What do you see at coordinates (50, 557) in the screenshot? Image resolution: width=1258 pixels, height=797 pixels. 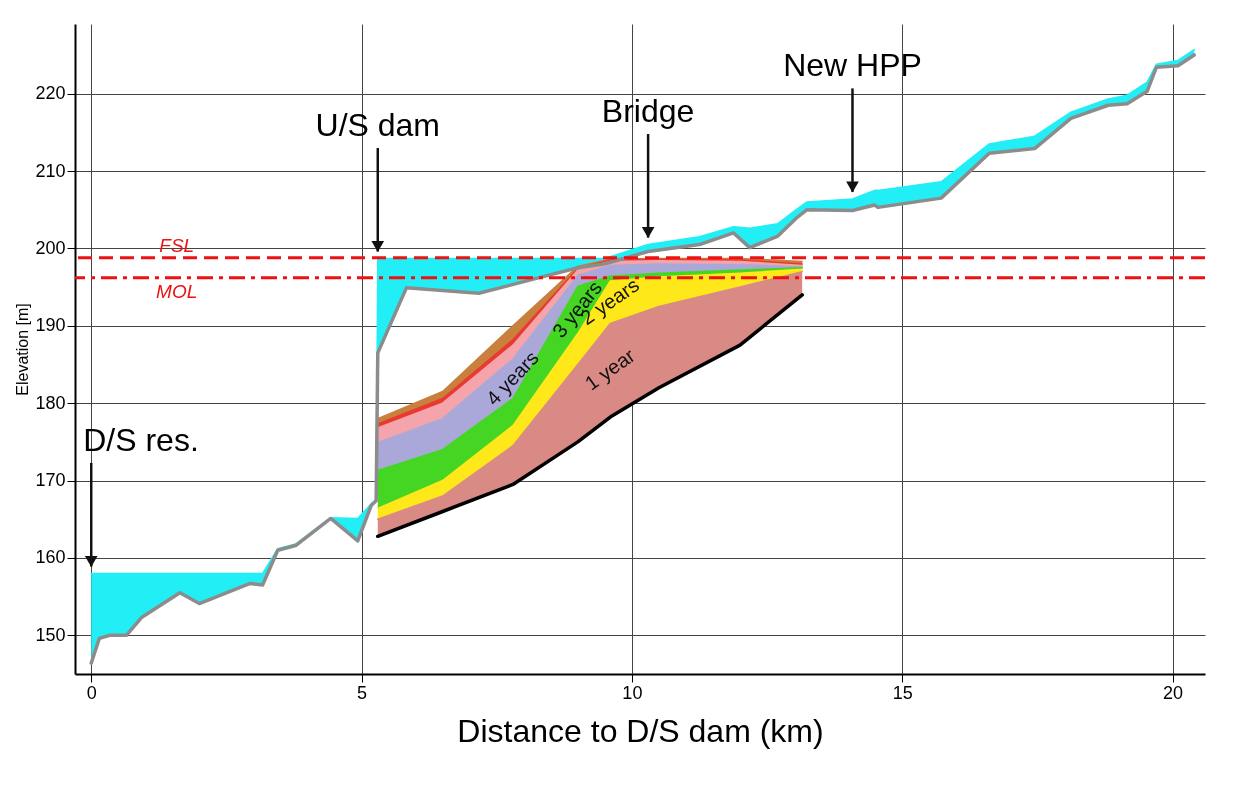 I see `y-tick-label: 160` at bounding box center [50, 557].